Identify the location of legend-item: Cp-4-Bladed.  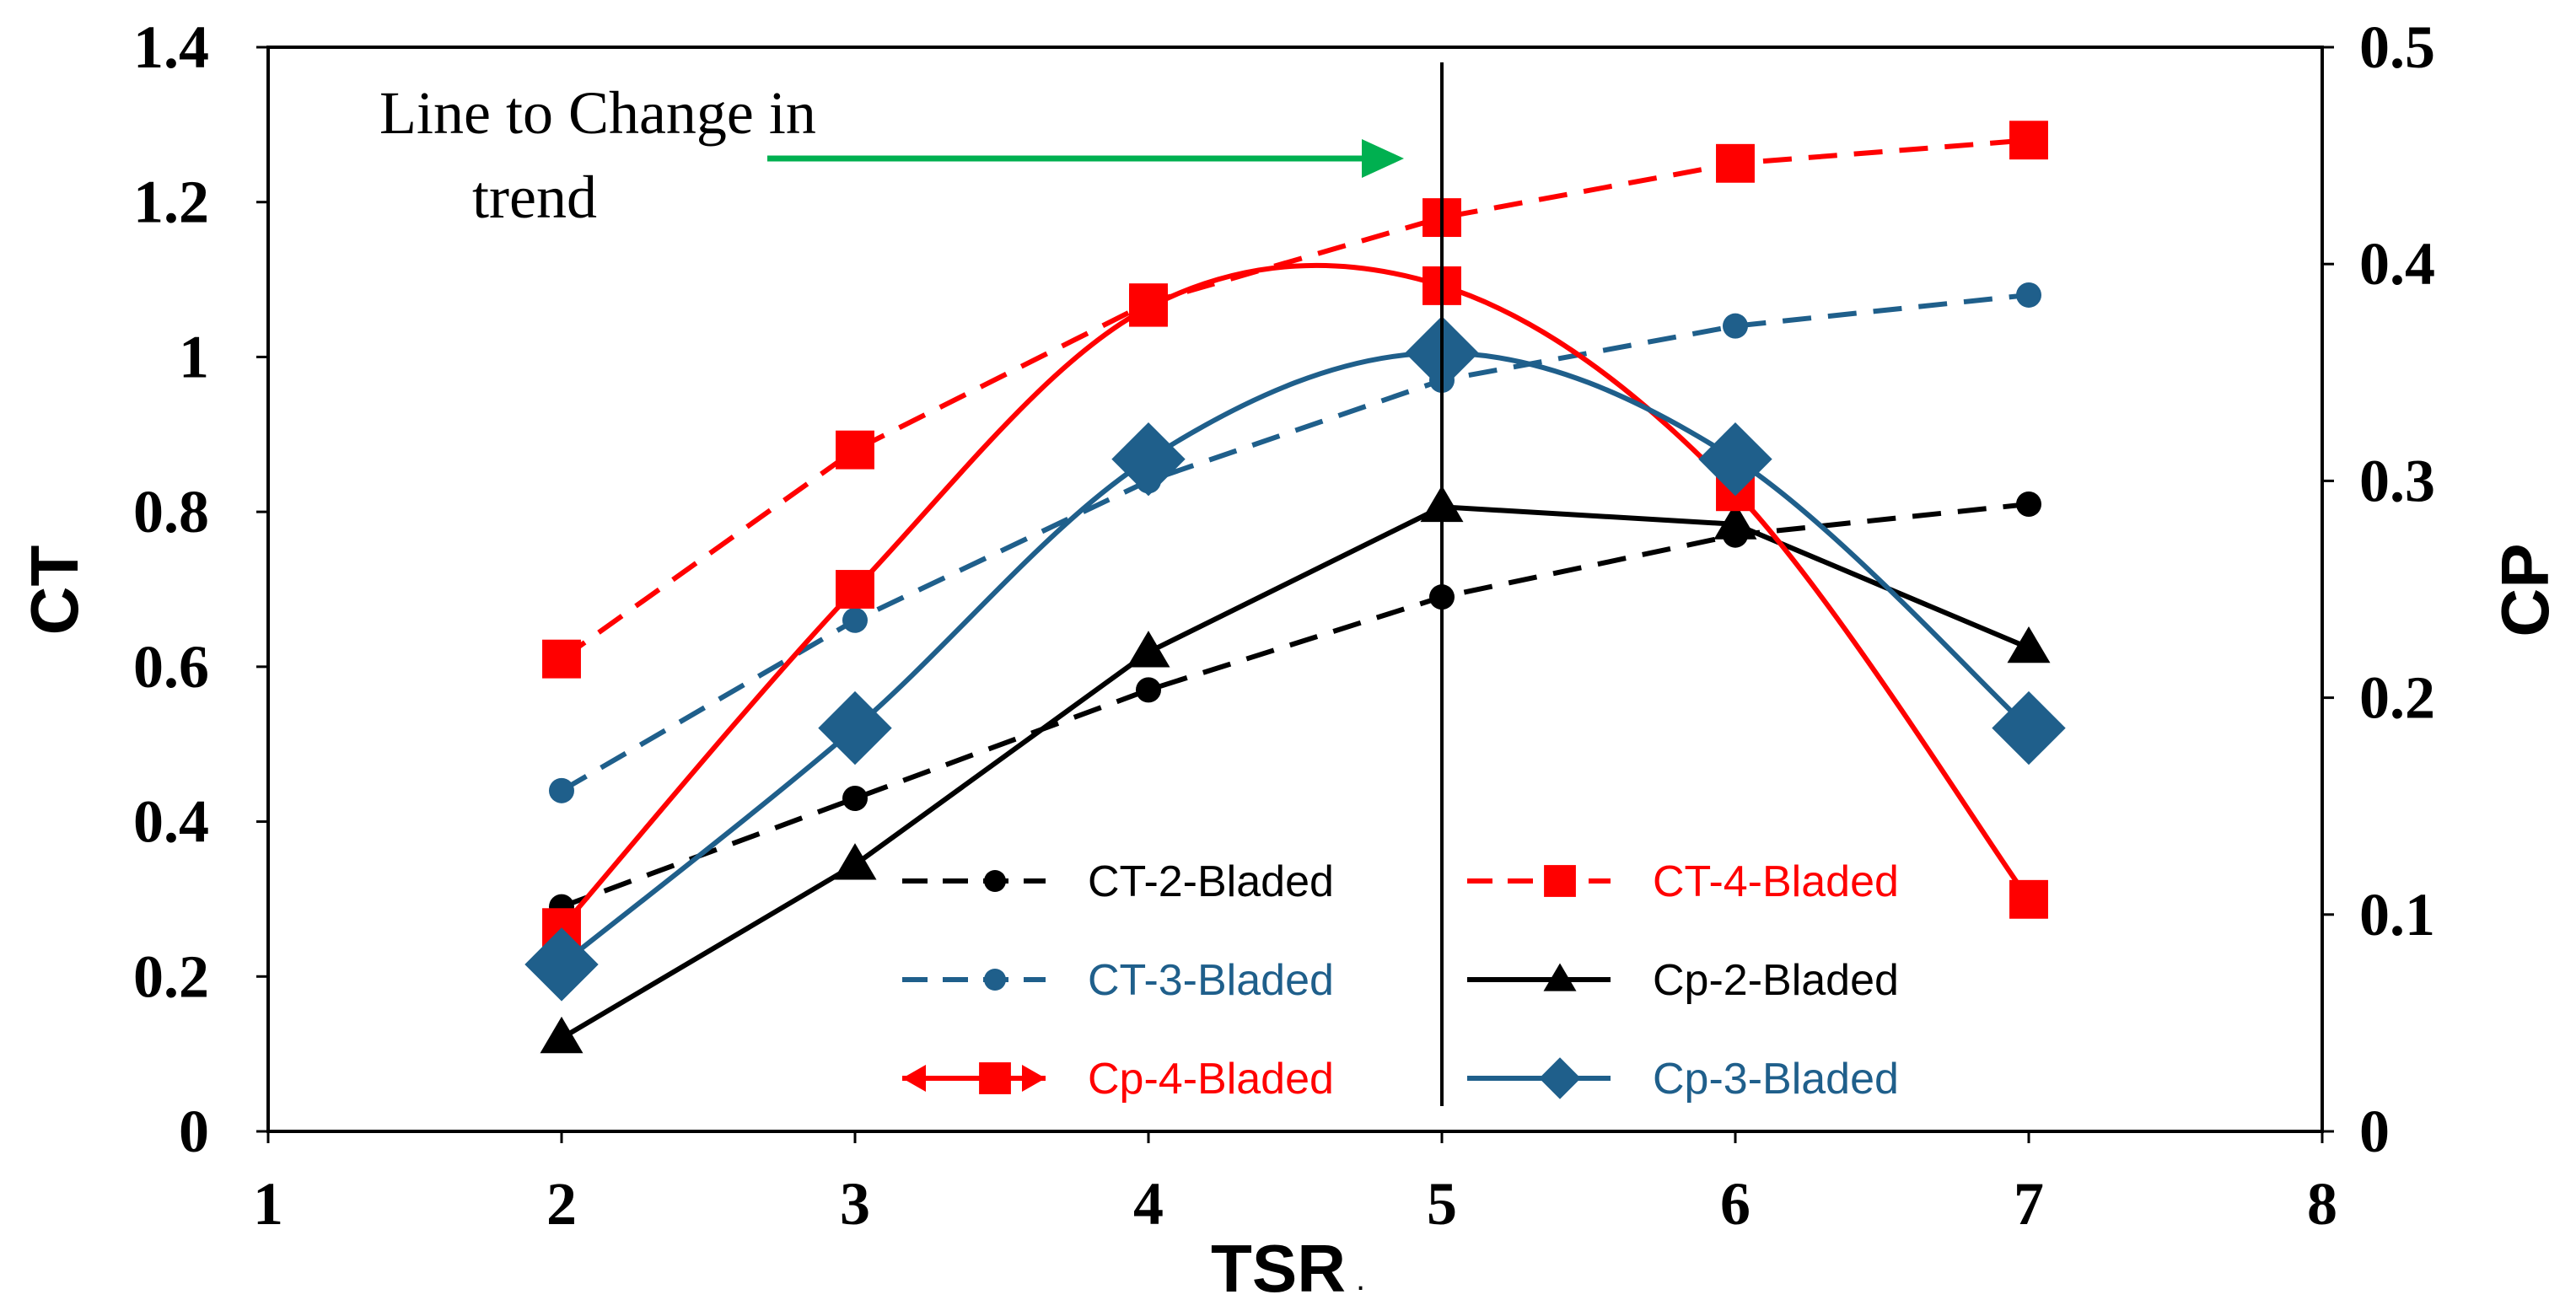
(1118, 1079).